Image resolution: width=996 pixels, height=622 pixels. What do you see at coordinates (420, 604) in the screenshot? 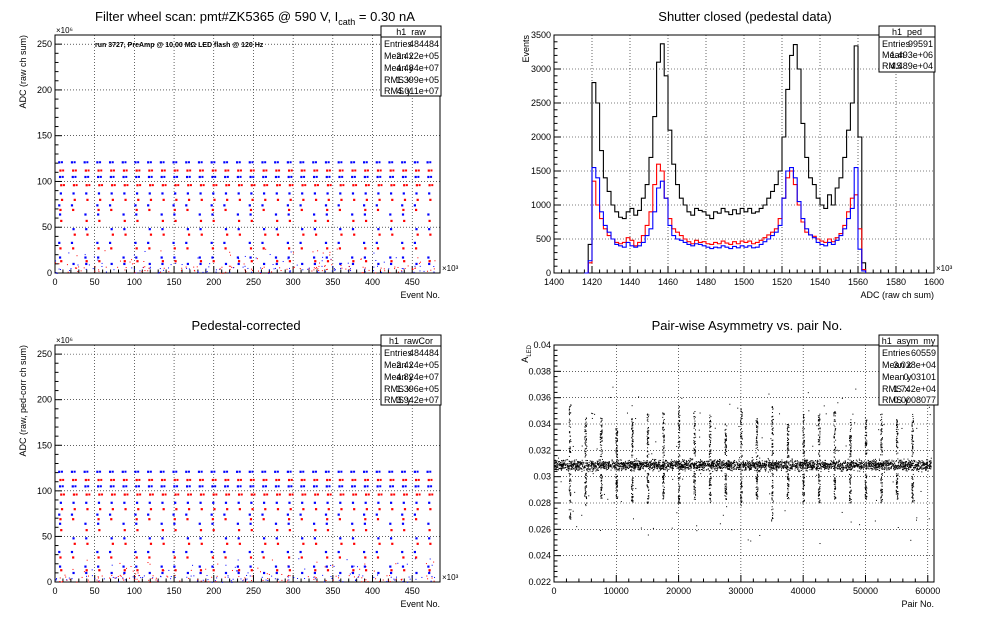
I see `x-axis-label: Event No.` at bounding box center [420, 604].